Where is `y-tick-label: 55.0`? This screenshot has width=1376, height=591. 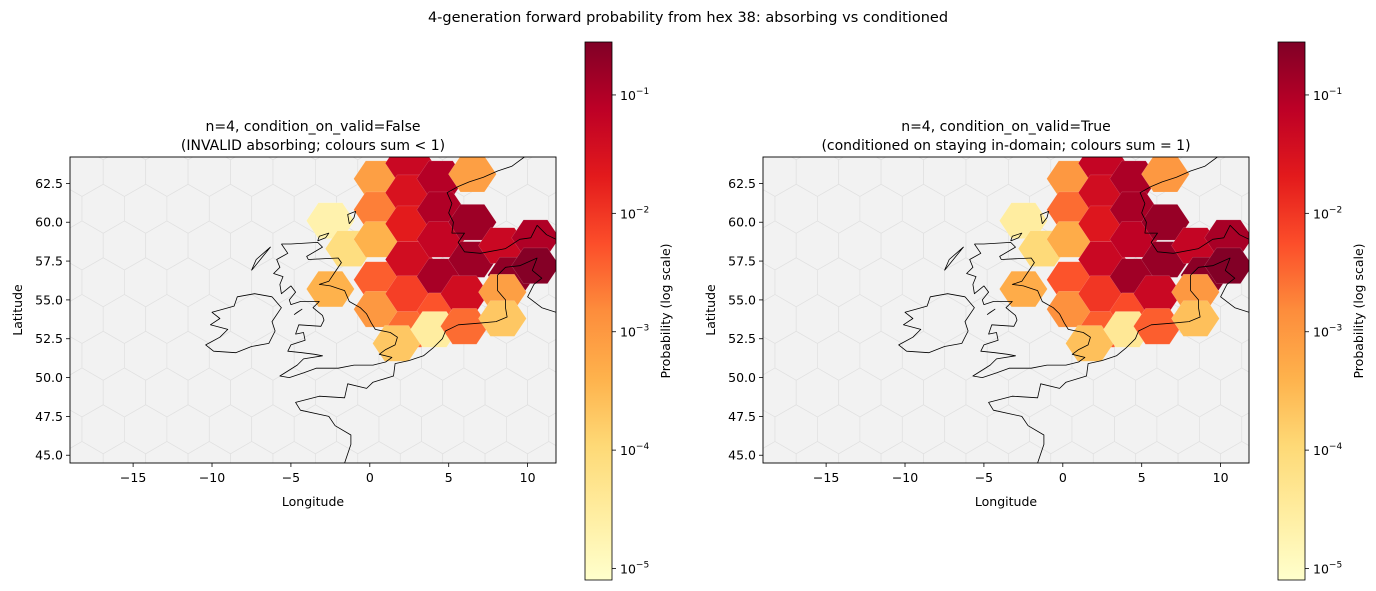 y-tick-label: 55.0 is located at coordinates (742, 299).